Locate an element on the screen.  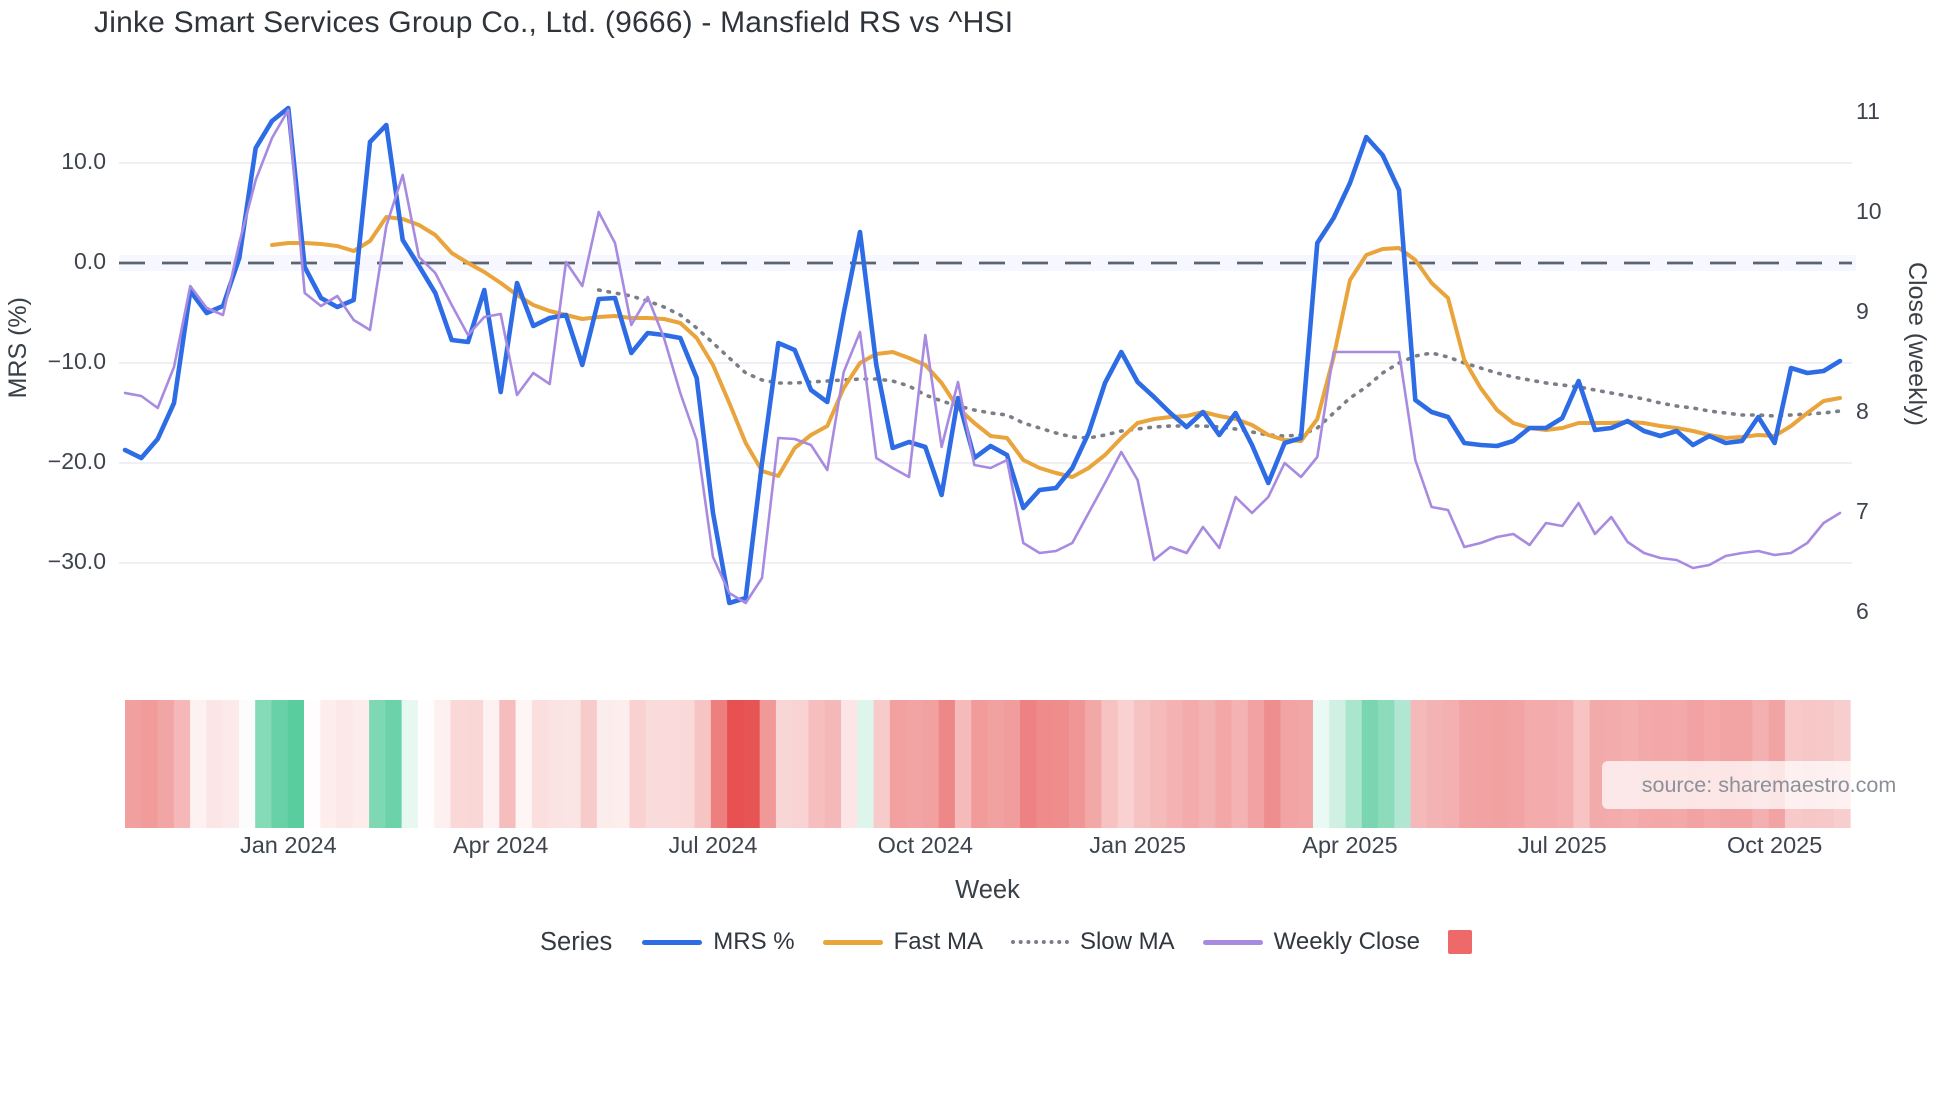
x-tick: Jul 2025 is located at coordinates (1562, 845).